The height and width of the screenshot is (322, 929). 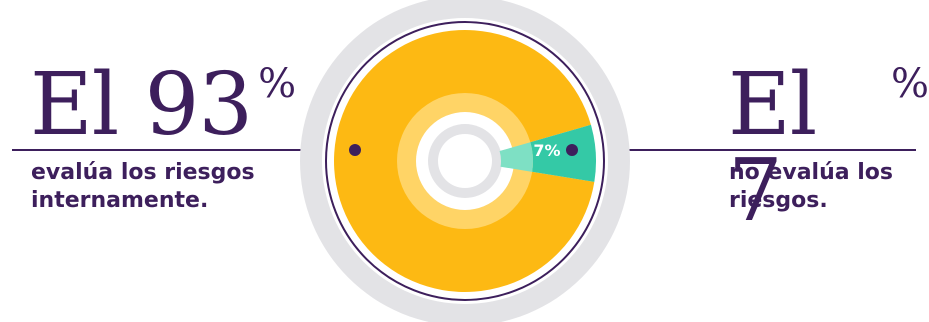 I want to click on right-stat-value: El 7, so click(x=772, y=148).